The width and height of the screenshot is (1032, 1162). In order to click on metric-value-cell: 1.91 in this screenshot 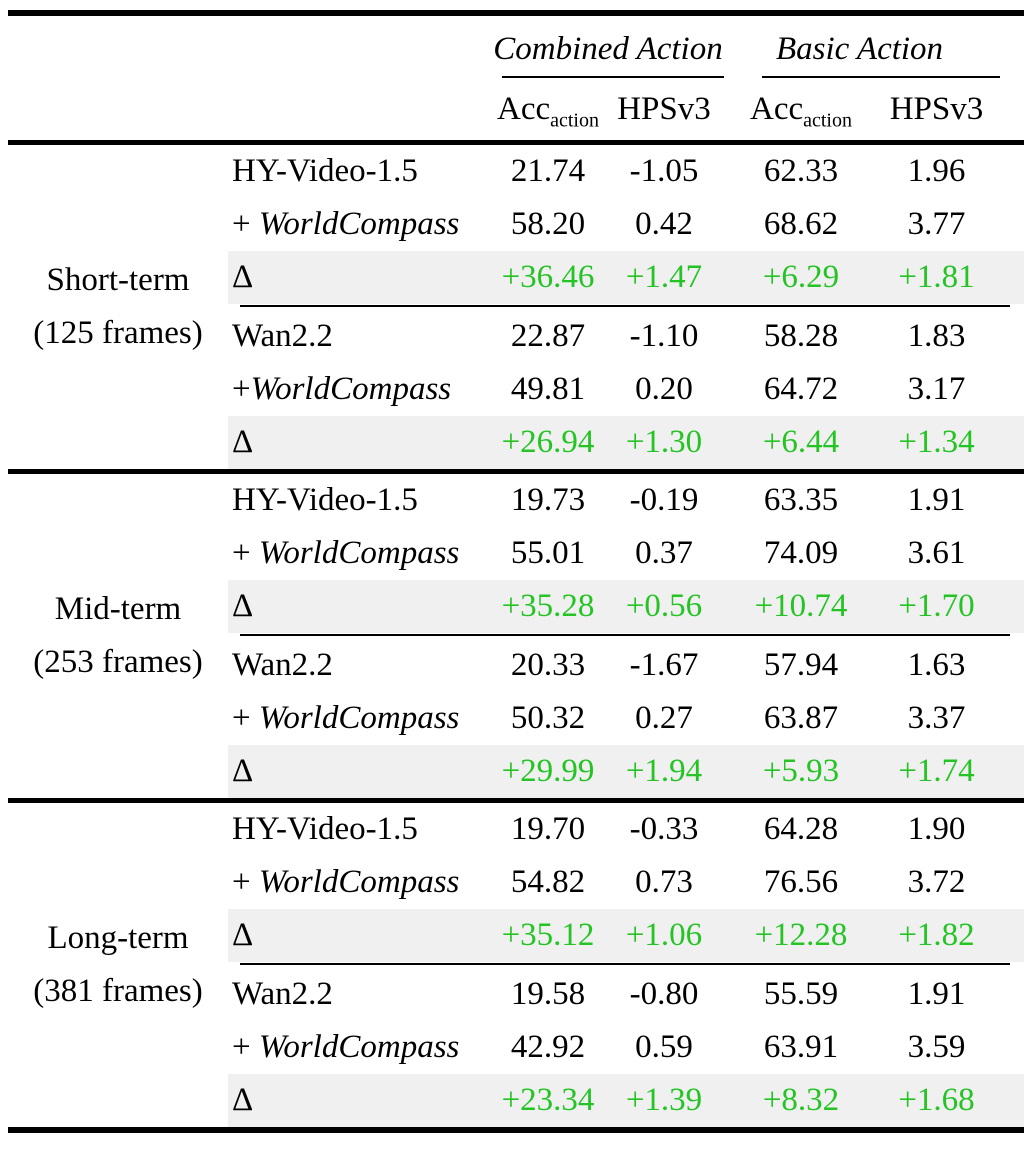, I will do `click(936, 500)`.